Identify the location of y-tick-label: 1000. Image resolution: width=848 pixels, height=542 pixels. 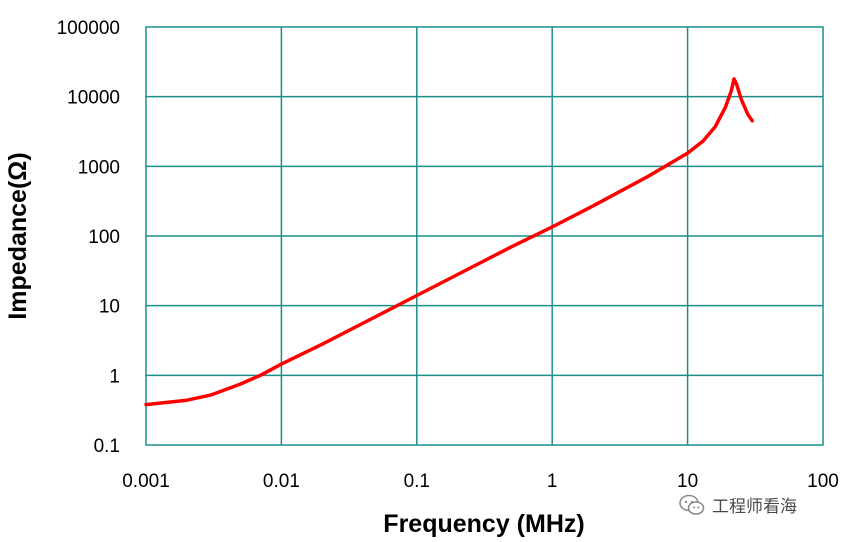
(99, 167).